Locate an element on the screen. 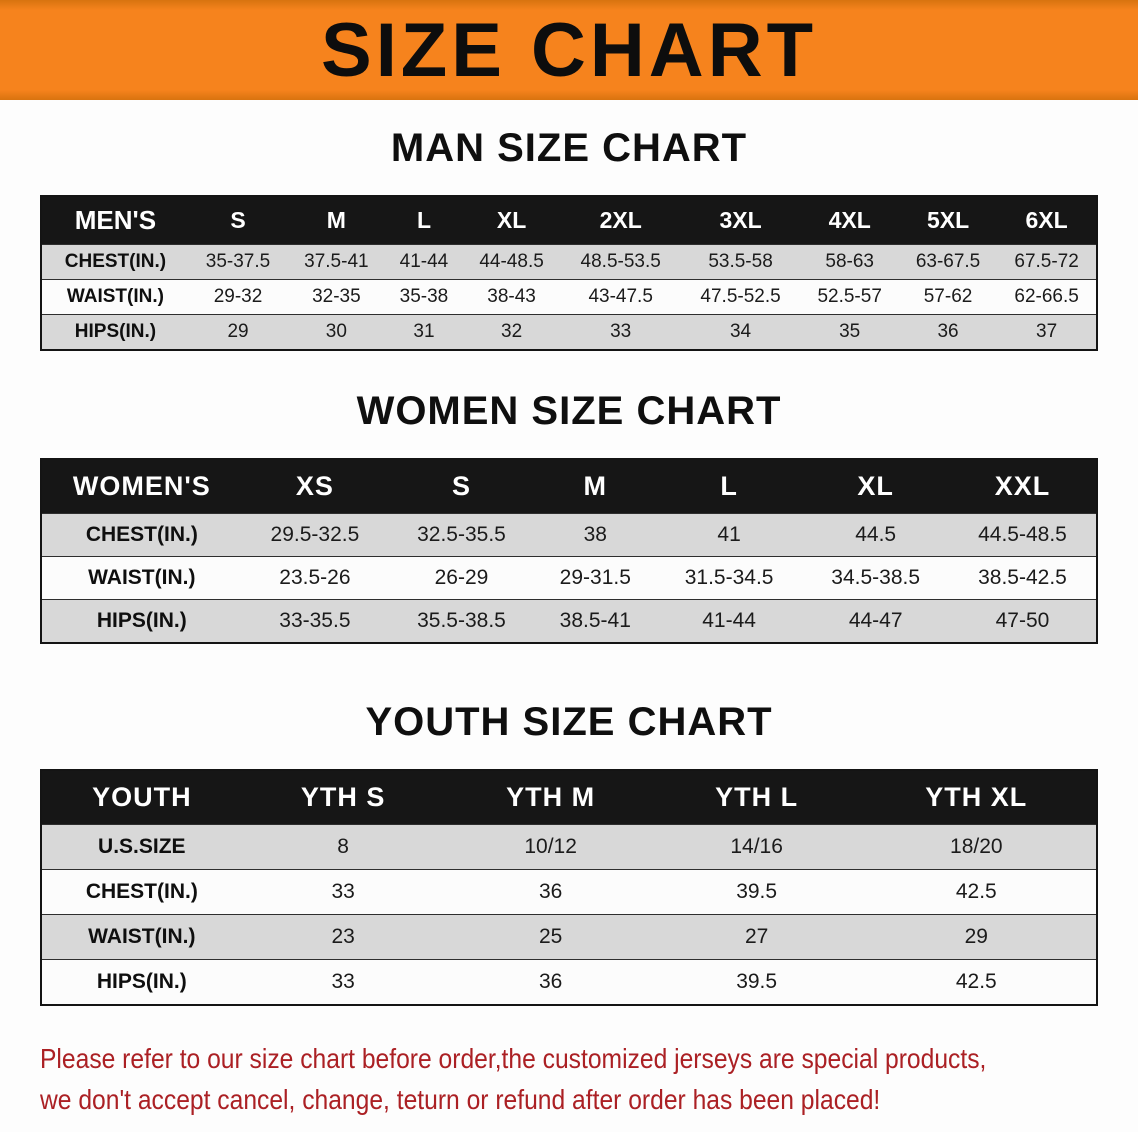 This screenshot has height=1132, width=1138. size-value-cell: 52.5-57 is located at coordinates (849, 297).